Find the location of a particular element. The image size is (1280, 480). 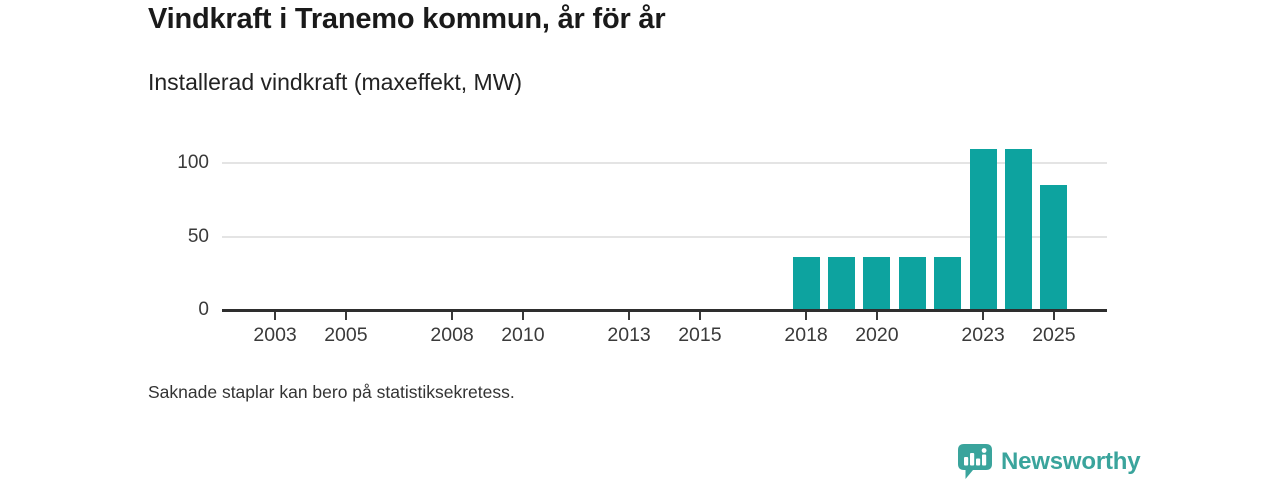

x-tick-label-2003: 2003 is located at coordinates (275, 335).